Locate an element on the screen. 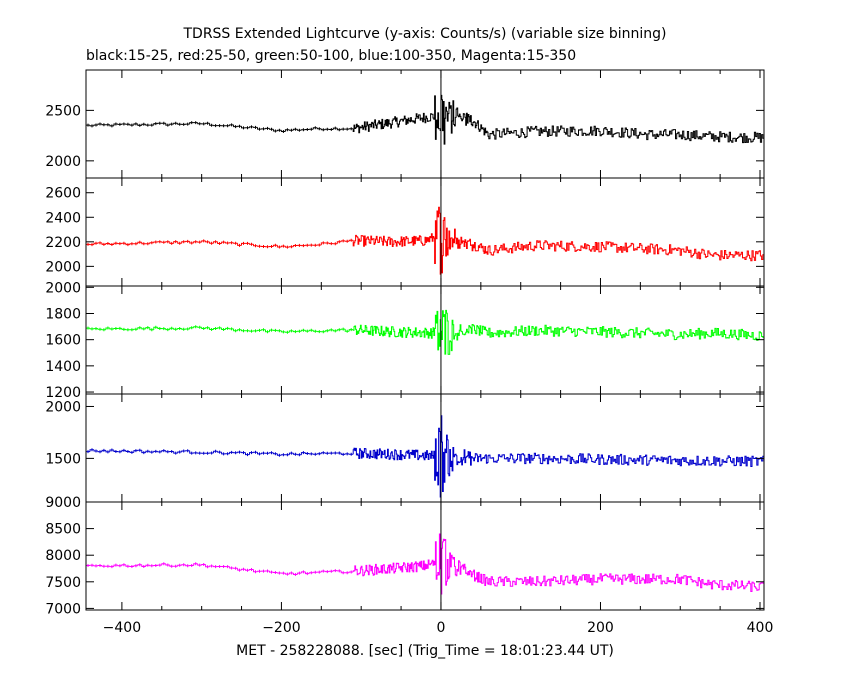 This screenshot has width=850, height=680. panel-4: 1500 2000 is located at coordinates (405, 448).